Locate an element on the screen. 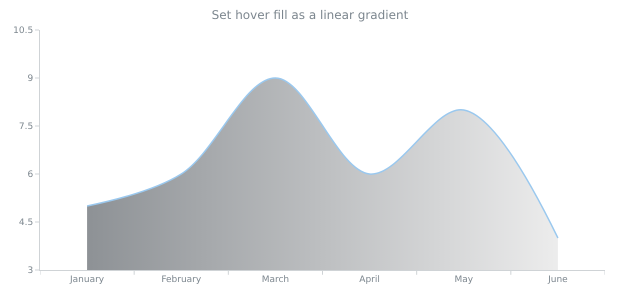  y-tick-label: 3 is located at coordinates (30, 271).